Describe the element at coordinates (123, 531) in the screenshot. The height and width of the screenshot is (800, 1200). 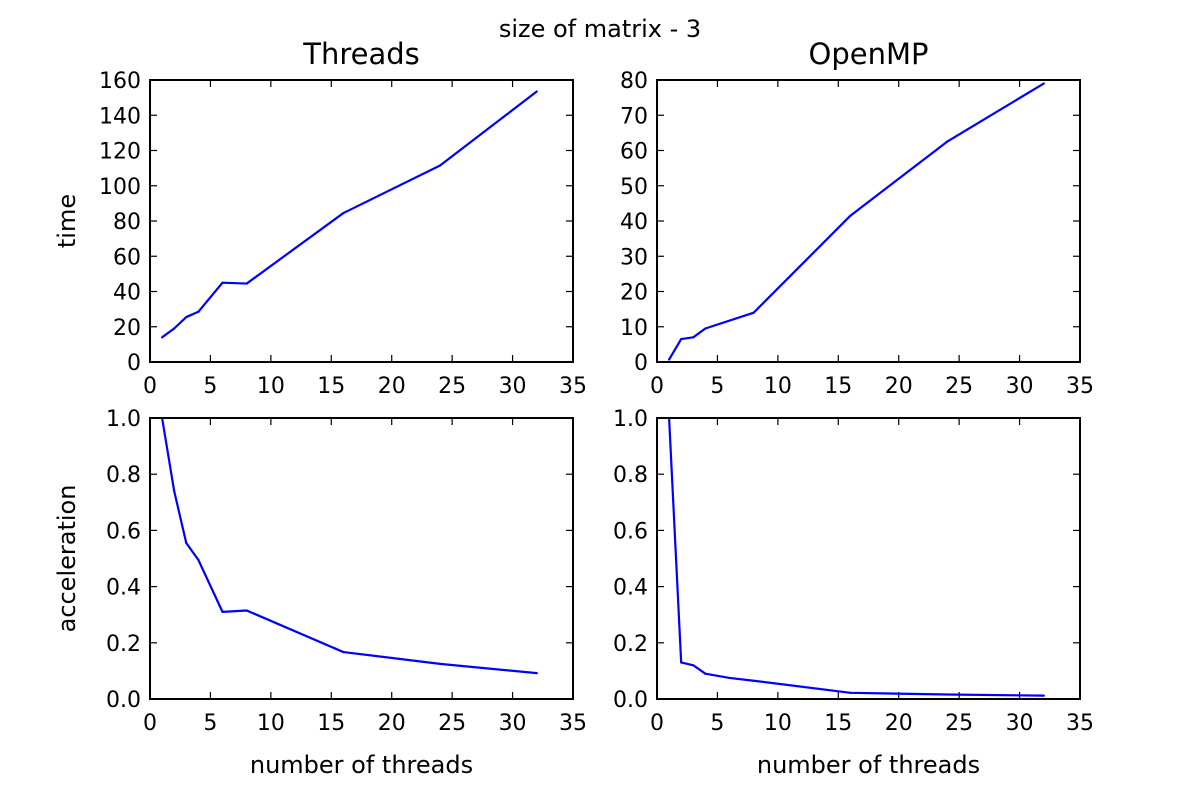
I see `y-tick-label: 0.6` at that location.